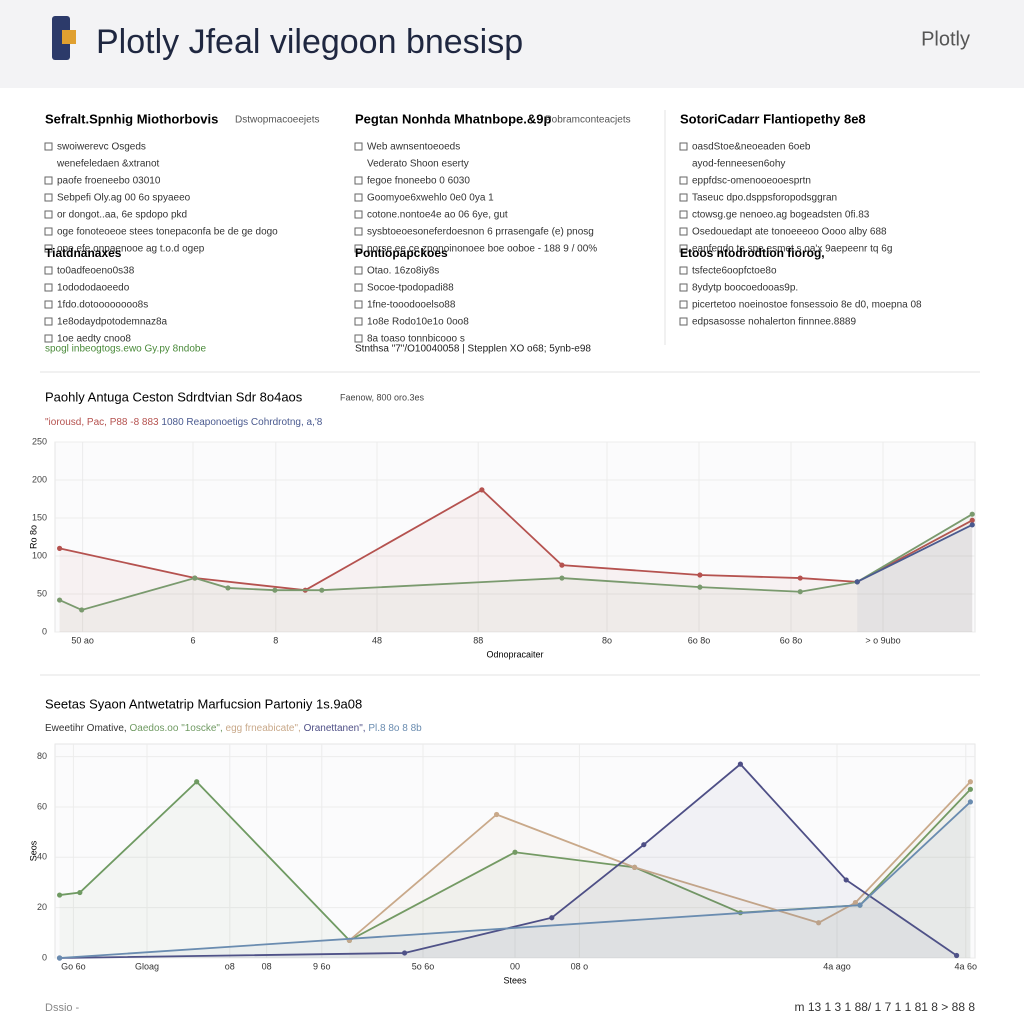 The width and height of the screenshot is (1024, 1024). I want to click on header-title: Plotly Jfeal vilegoon bnesisp, so click(309, 42).